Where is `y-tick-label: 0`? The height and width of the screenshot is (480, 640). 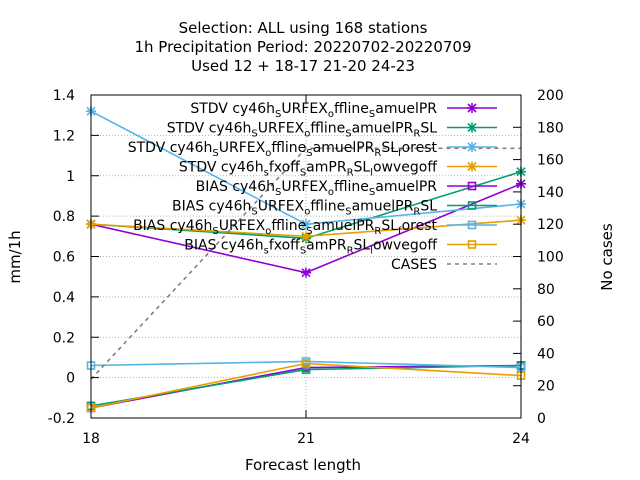
y-tick-label: 0 is located at coordinates (70, 379).